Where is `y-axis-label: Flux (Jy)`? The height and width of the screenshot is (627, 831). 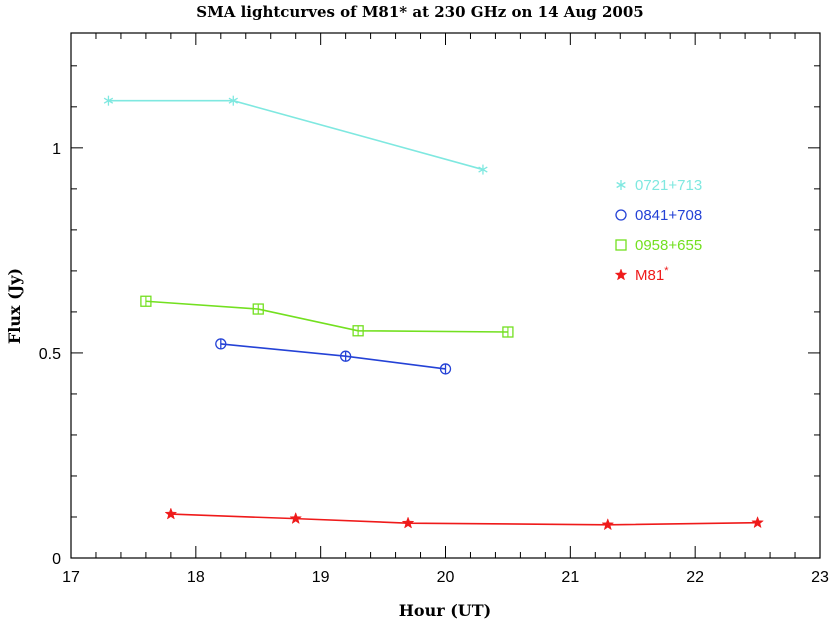 y-axis-label: Flux (Jy) is located at coordinates (14, 306).